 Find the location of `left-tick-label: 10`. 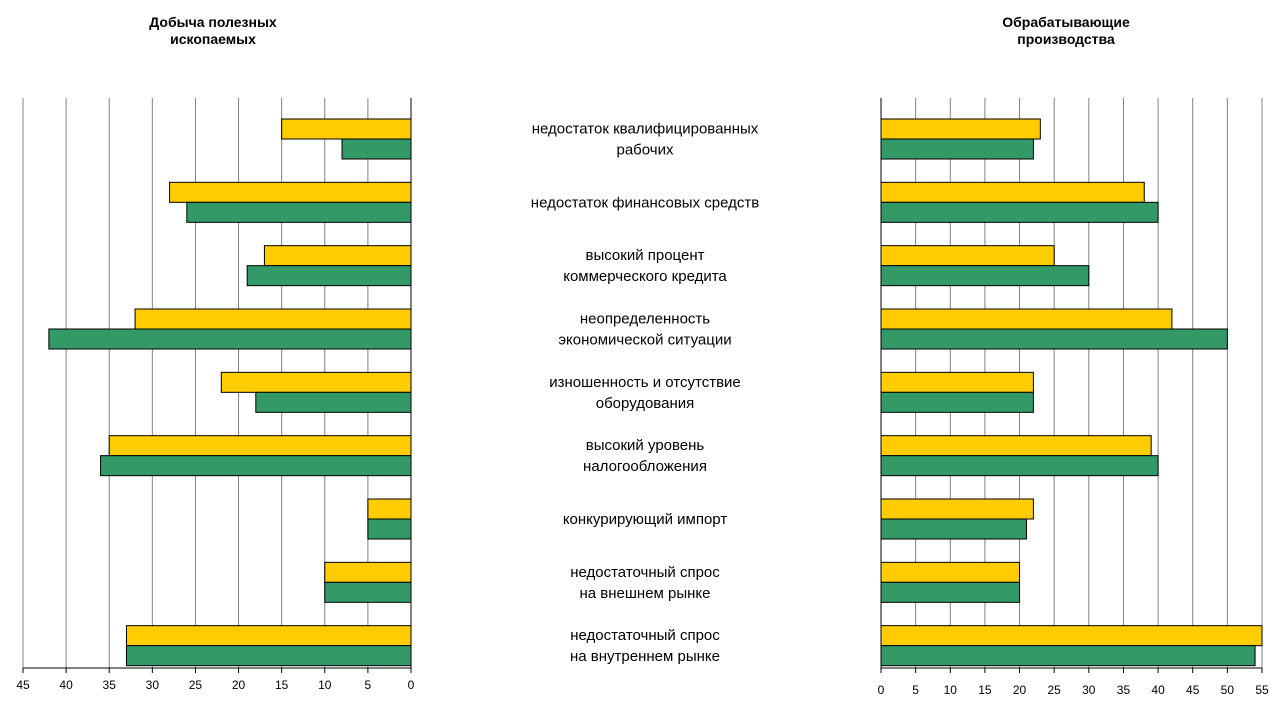

left-tick-label: 10 is located at coordinates (325, 685).